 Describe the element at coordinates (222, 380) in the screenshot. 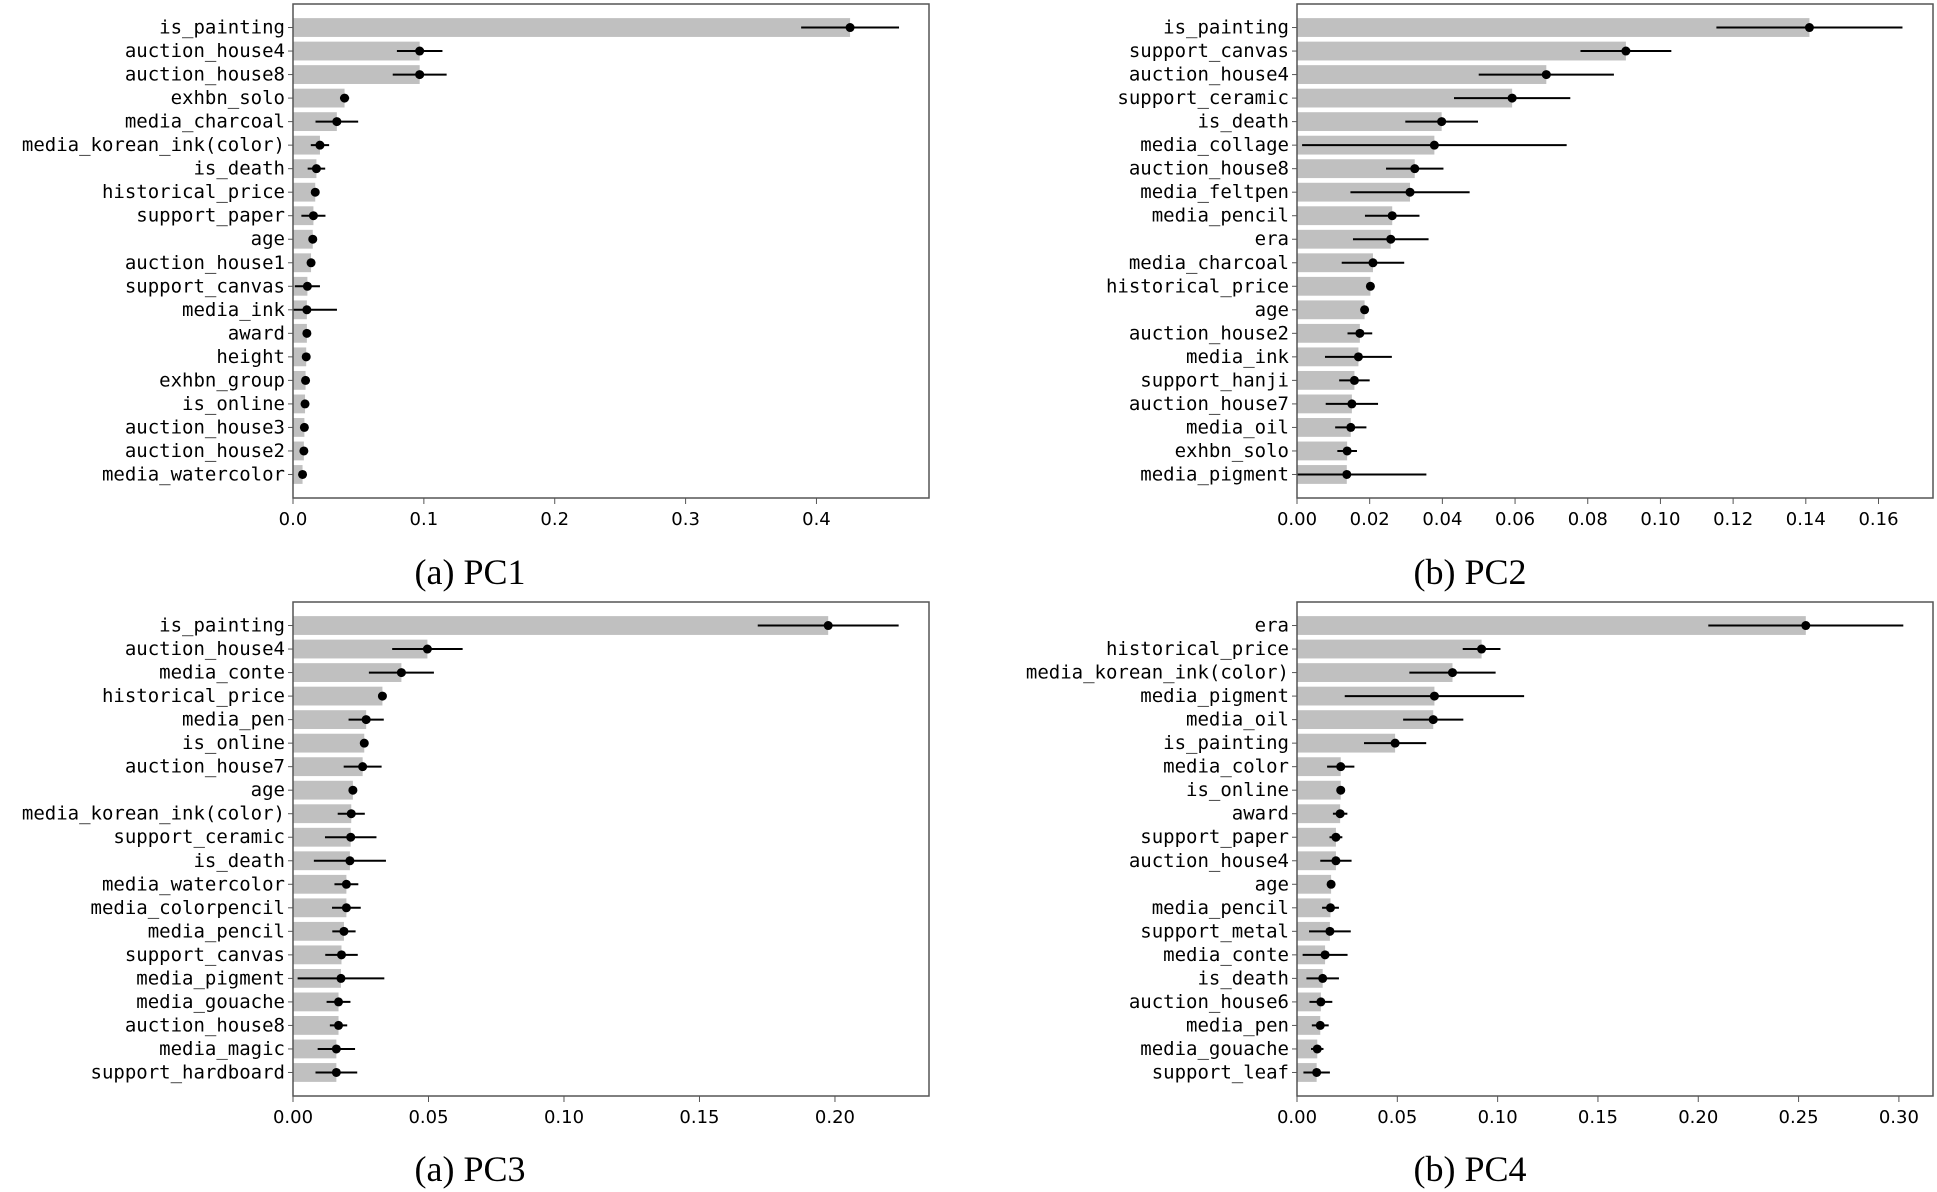

I see `y-tick-label: exhbn_group` at that location.